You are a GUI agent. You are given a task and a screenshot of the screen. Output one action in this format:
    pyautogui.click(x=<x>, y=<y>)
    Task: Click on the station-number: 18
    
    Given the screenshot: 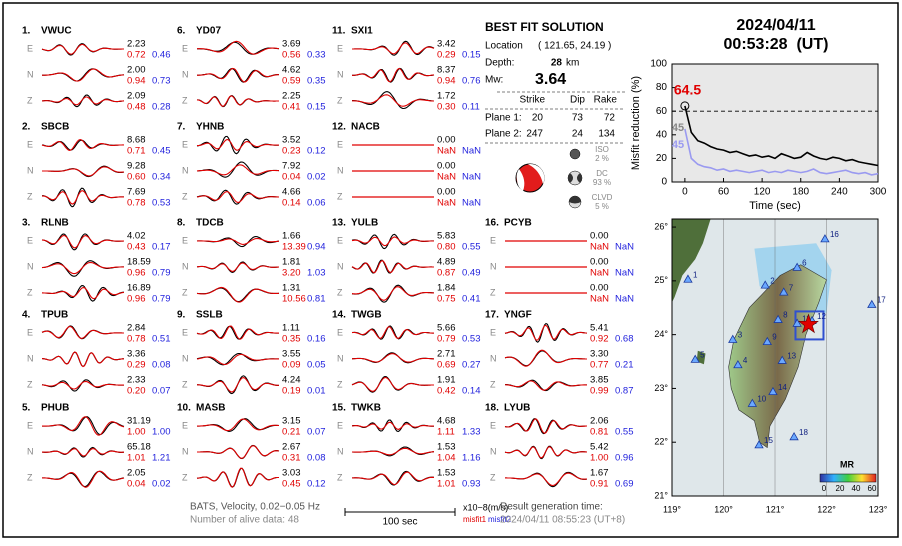 What is the action you would take?
    pyautogui.click(x=803, y=432)
    